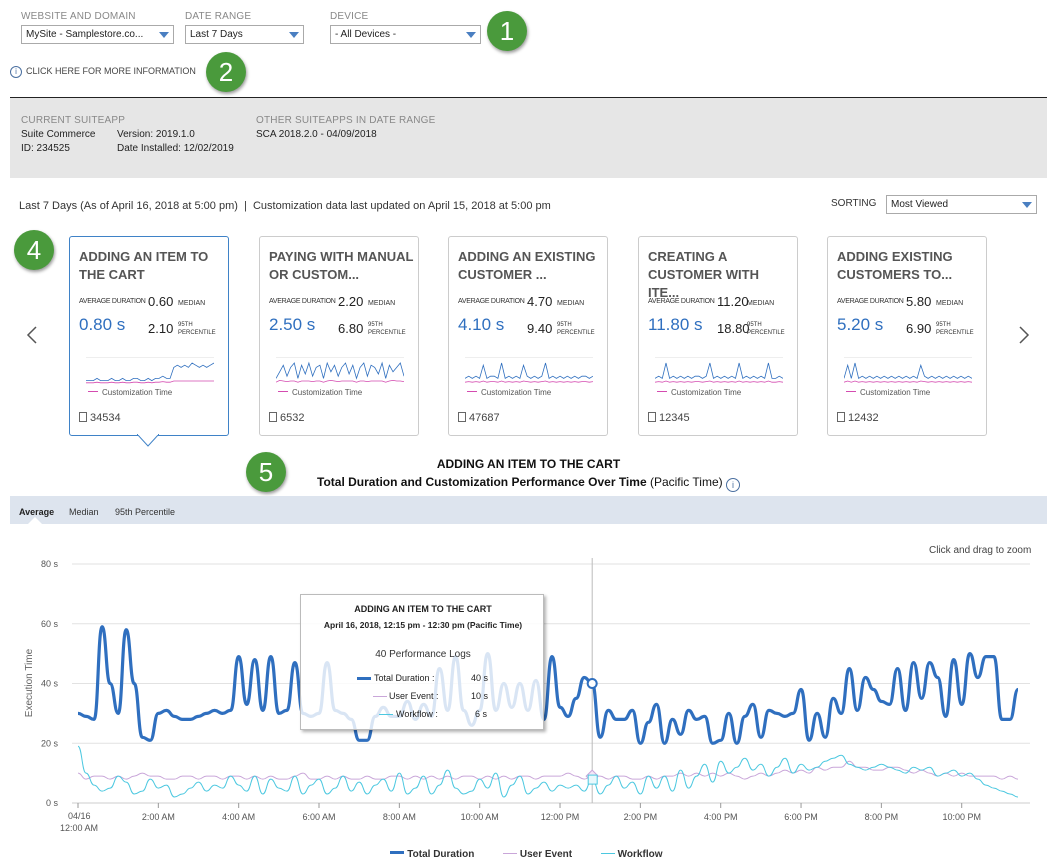  Describe the element at coordinates (919, 328) in the screenshot. I see `card-p95-value: 6.90` at that location.